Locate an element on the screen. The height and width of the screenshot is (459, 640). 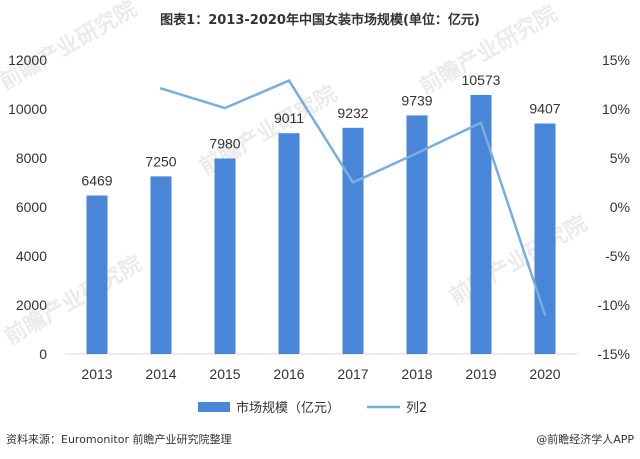
x-tick-label: 2020 is located at coordinates (544, 374).